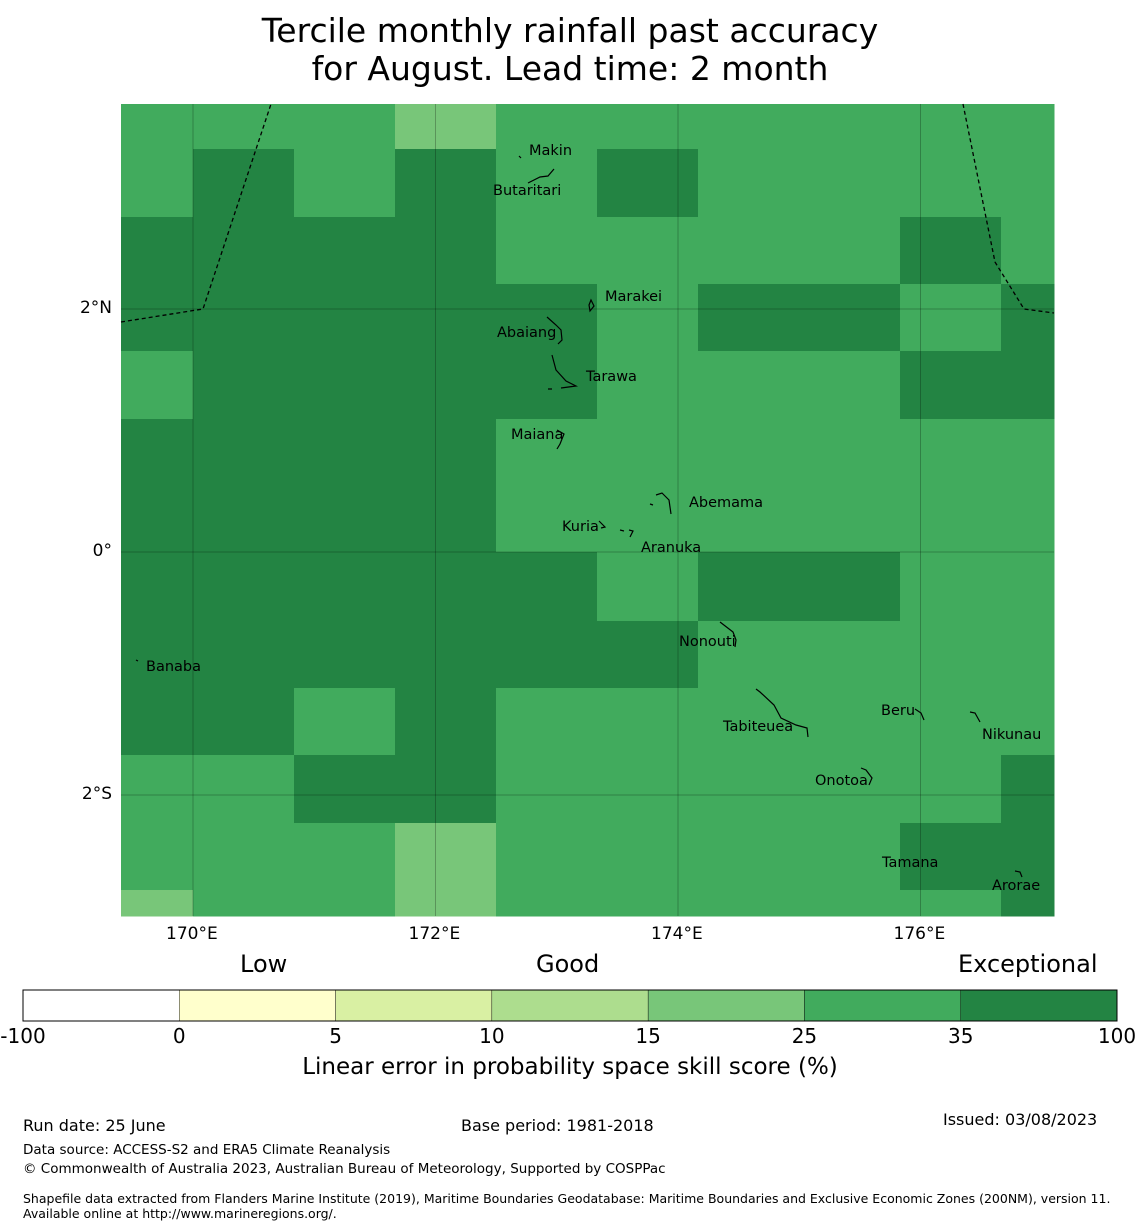 This screenshot has width=1140, height=1230. Describe the element at coordinates (1117, 1036) in the screenshot. I see `colorbar-tick-label: 100` at that location.